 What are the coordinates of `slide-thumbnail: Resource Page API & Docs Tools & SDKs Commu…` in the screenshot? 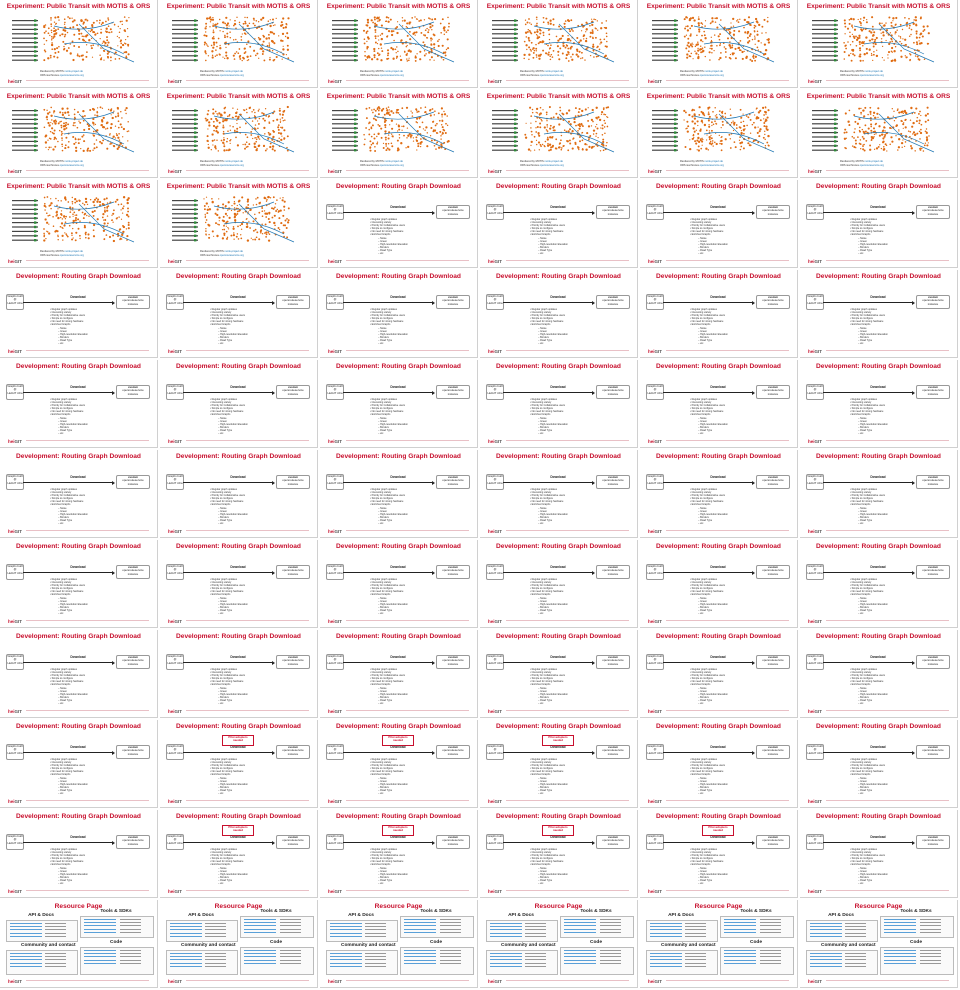 It's located at (79, 944).